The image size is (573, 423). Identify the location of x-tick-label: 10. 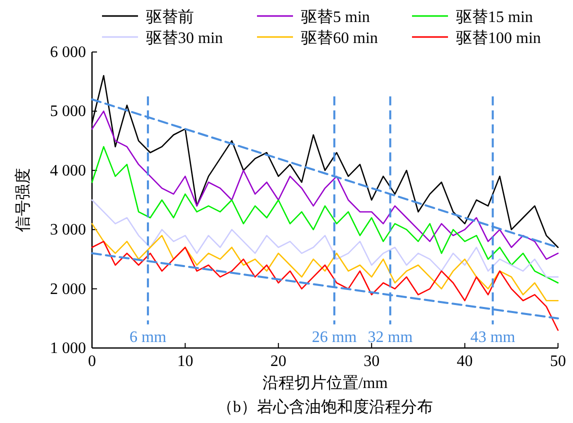
(185, 361).